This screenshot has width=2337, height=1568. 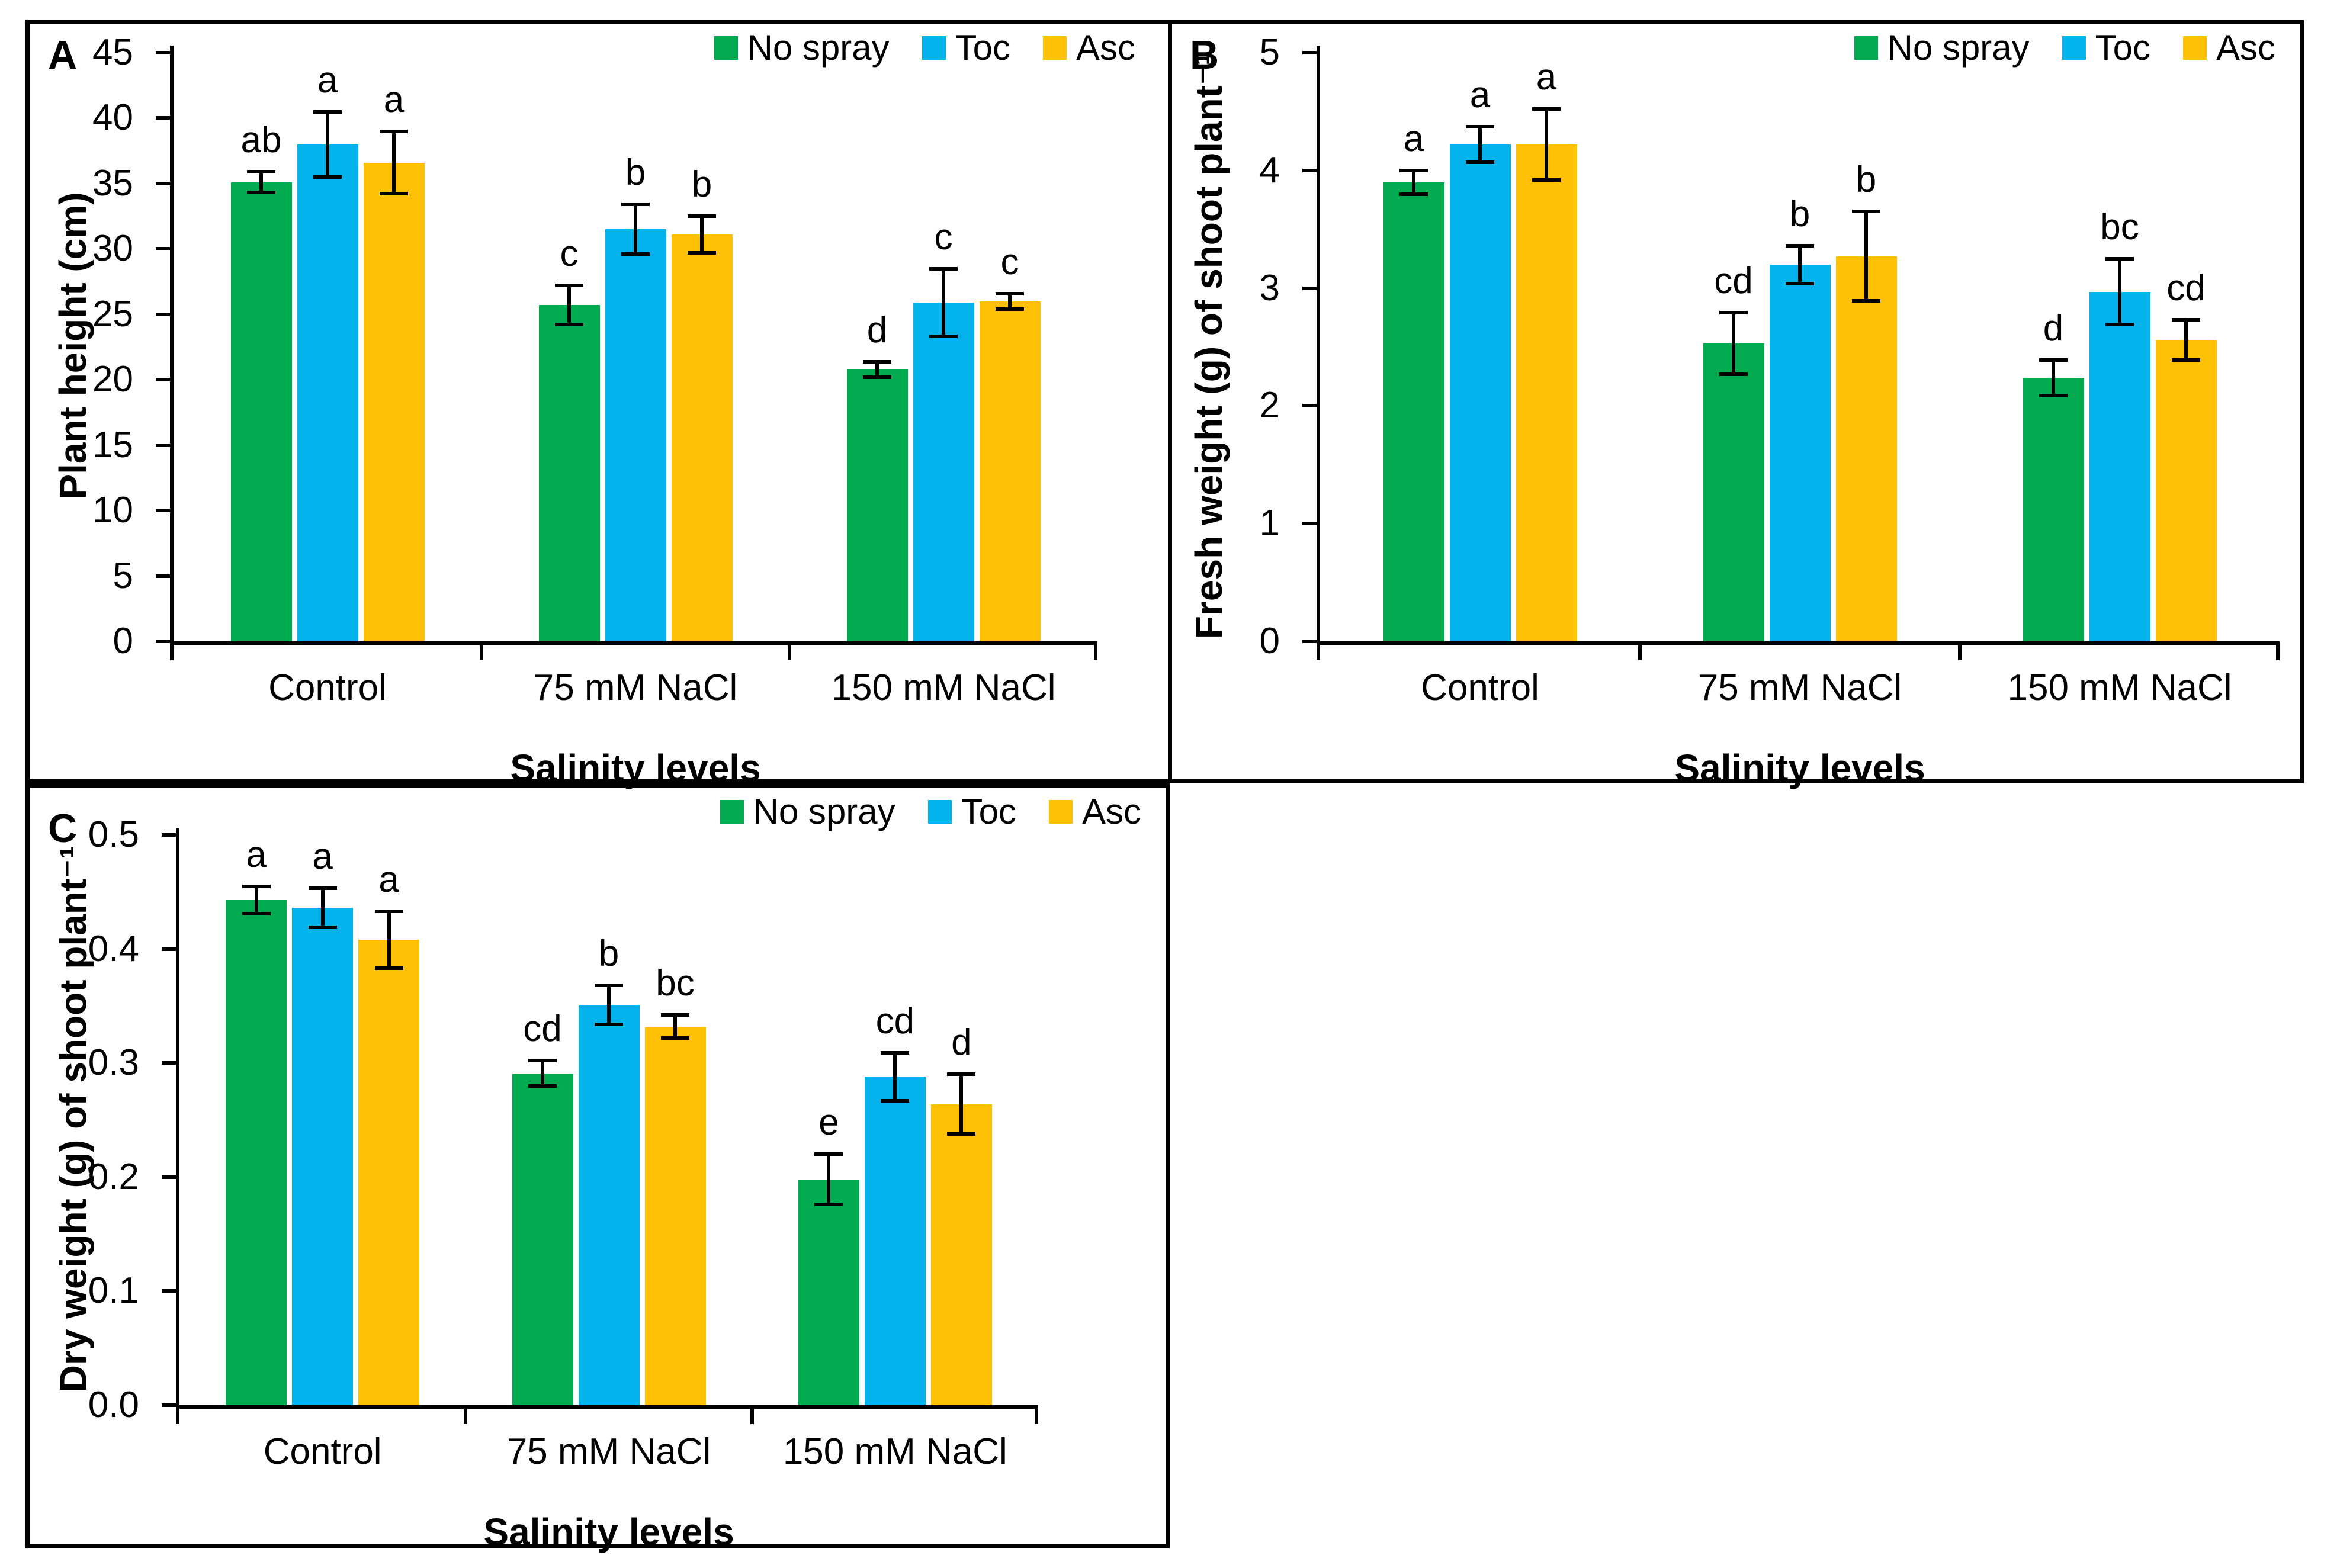 What do you see at coordinates (113, 1176) in the screenshot?
I see `y-tick-label: 0.2` at bounding box center [113, 1176].